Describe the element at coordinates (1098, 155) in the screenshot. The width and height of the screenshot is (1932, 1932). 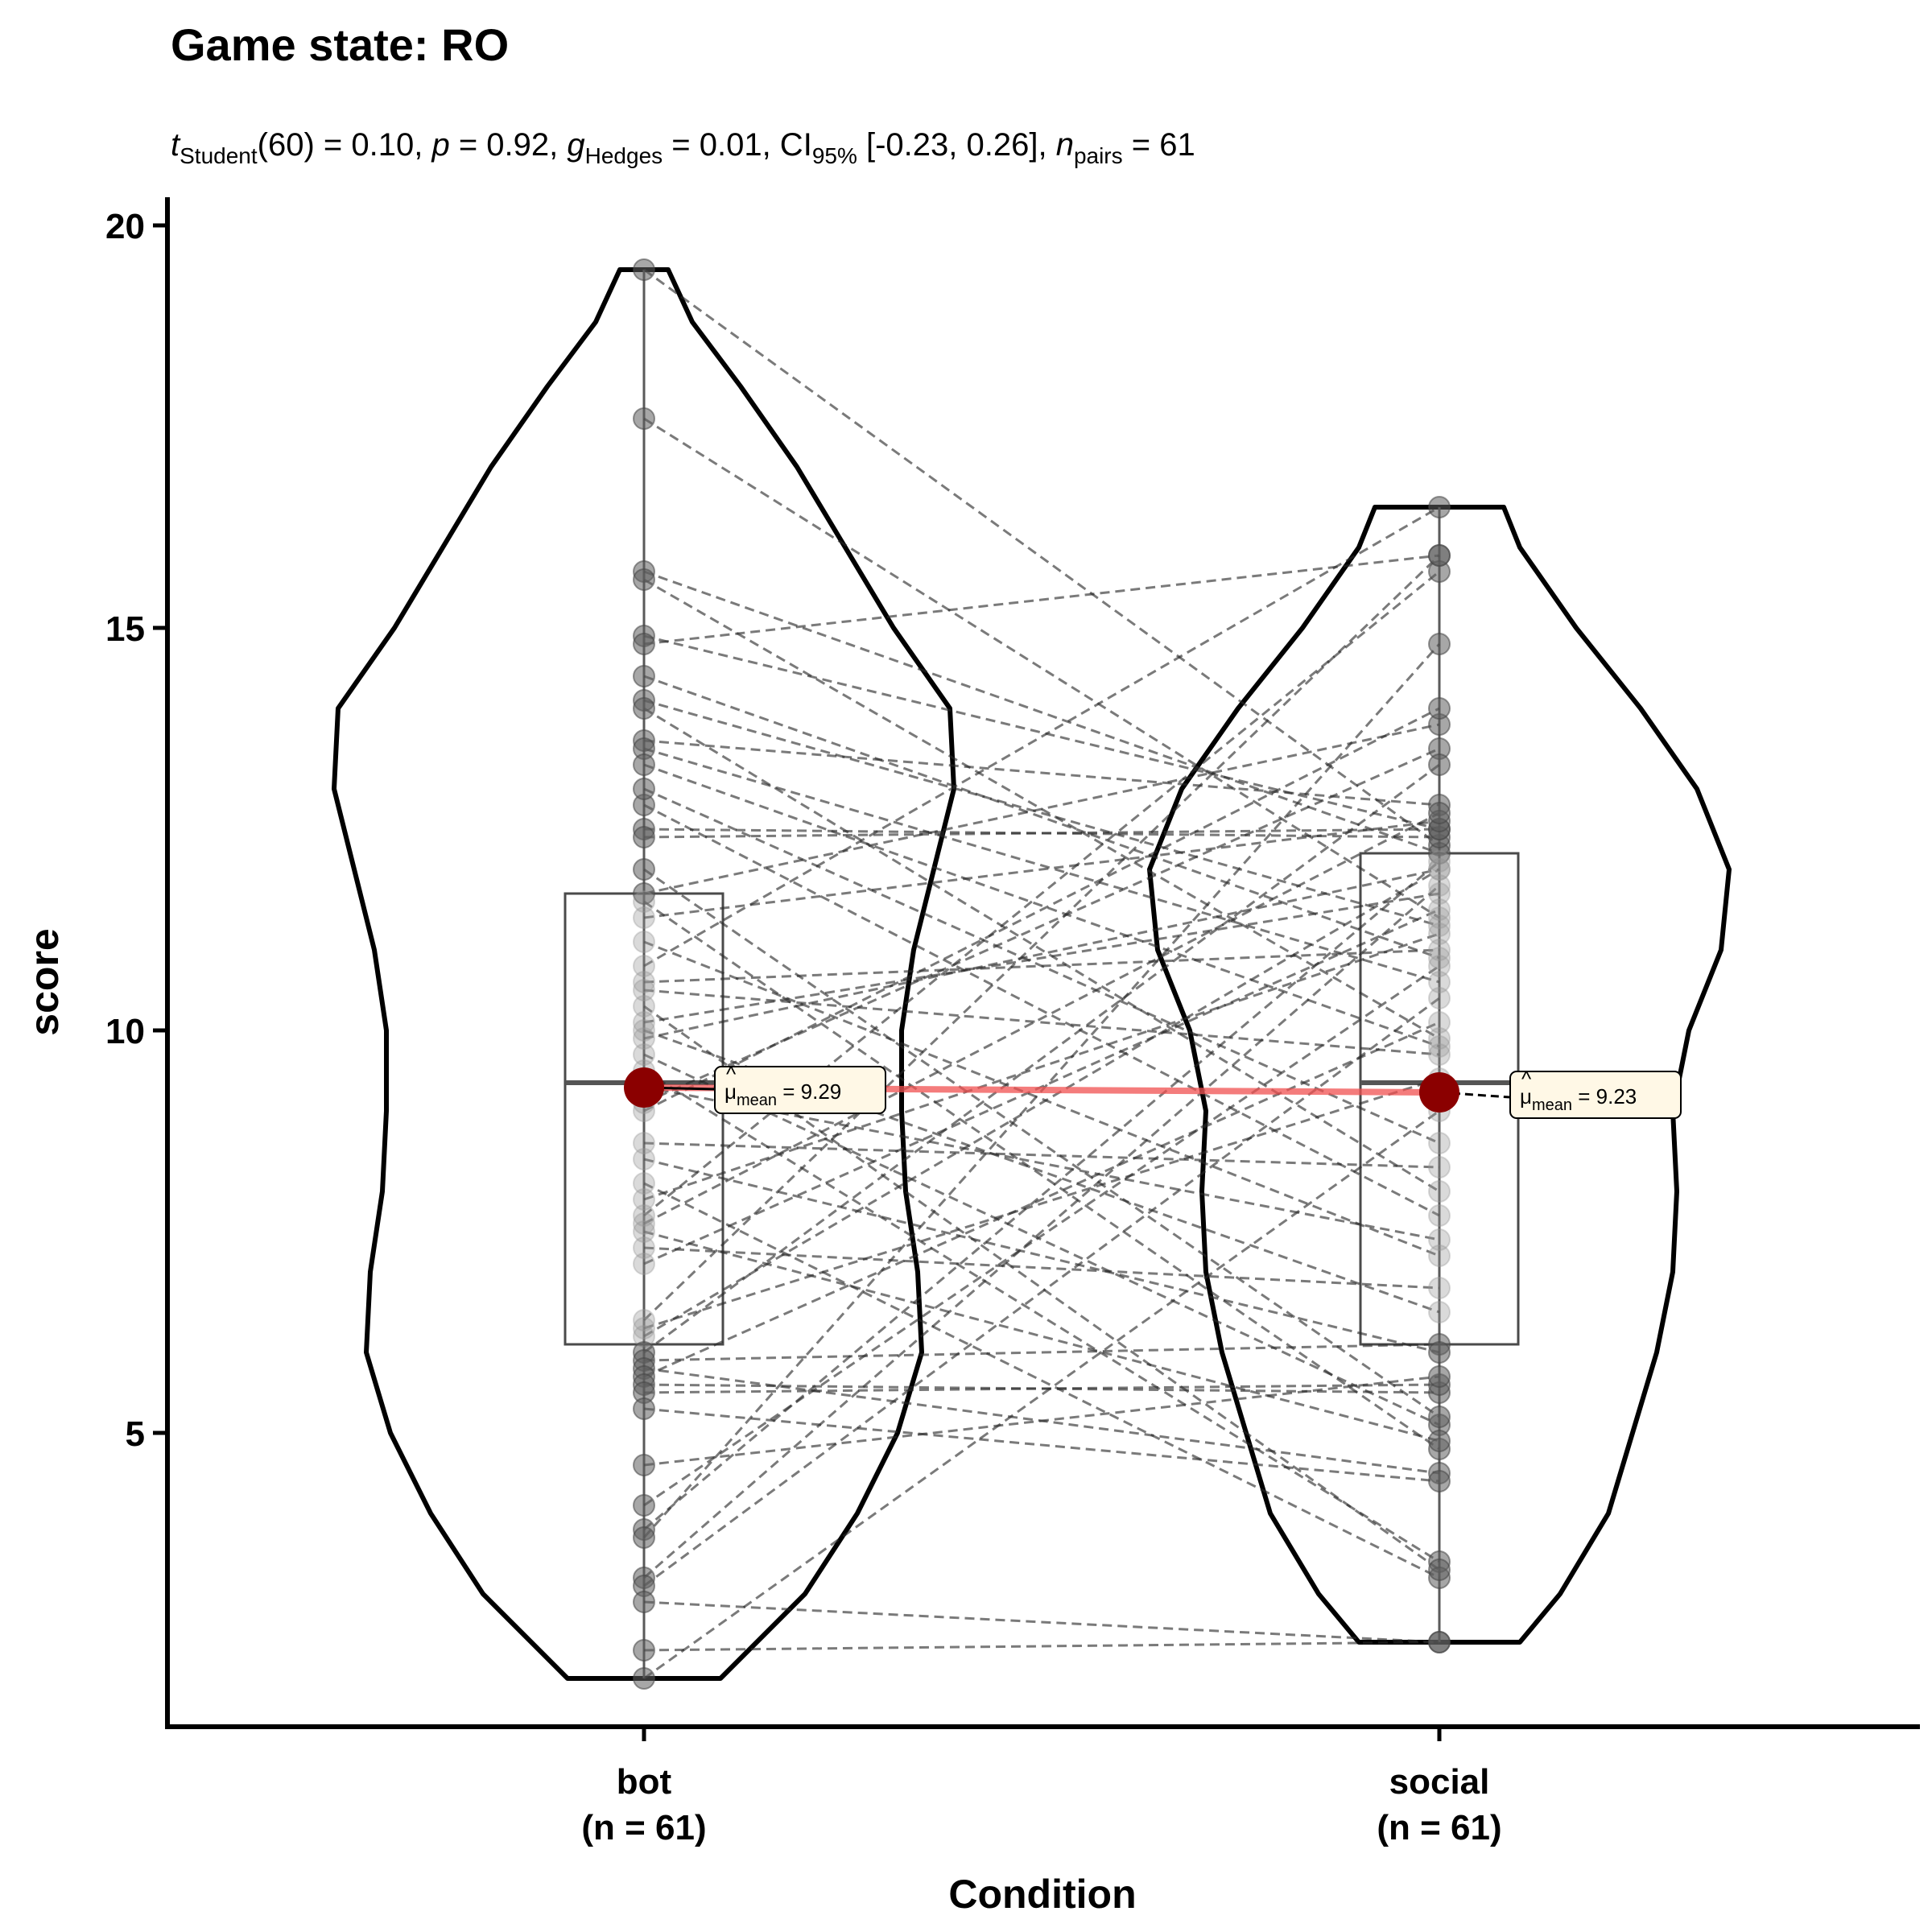
I see `subtitle-n-subscript: pairs` at that location.